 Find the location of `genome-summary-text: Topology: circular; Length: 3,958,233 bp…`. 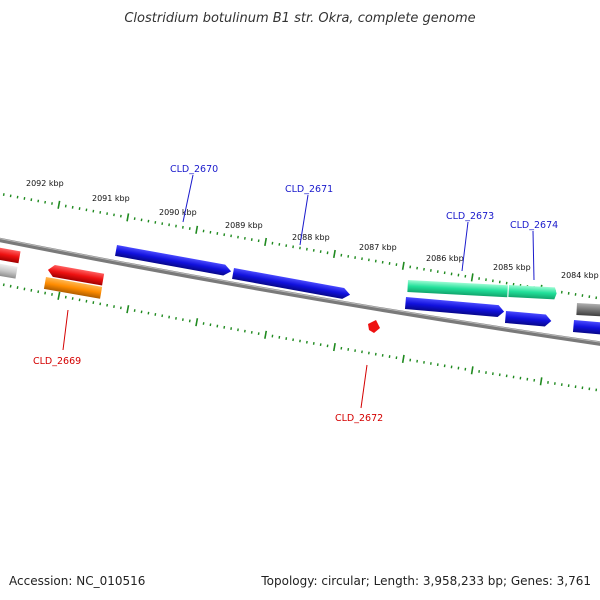

genome-summary-text: Topology: circular; Length: 3,958,233 bp… is located at coordinates (425, 581).